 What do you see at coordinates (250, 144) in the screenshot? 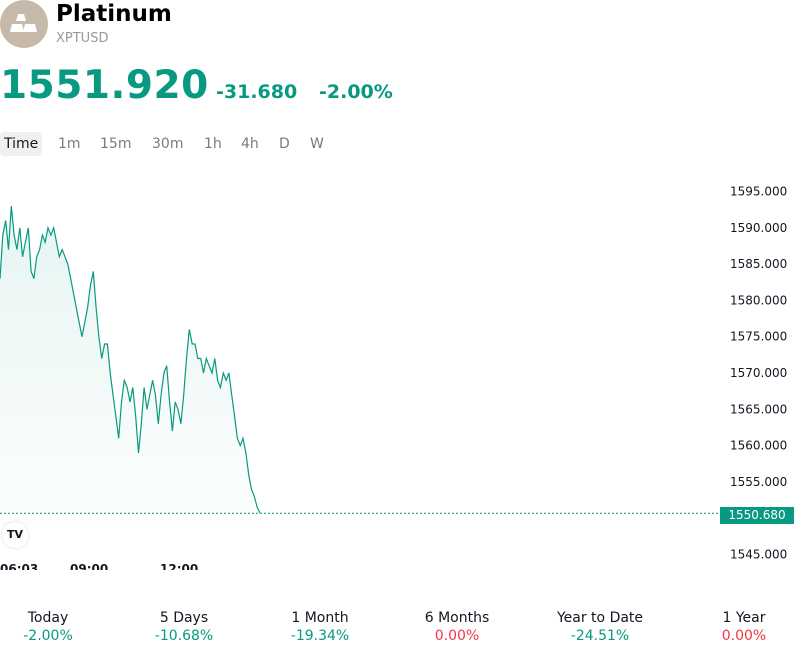
I see `tab-4h: 4h` at bounding box center [250, 144].